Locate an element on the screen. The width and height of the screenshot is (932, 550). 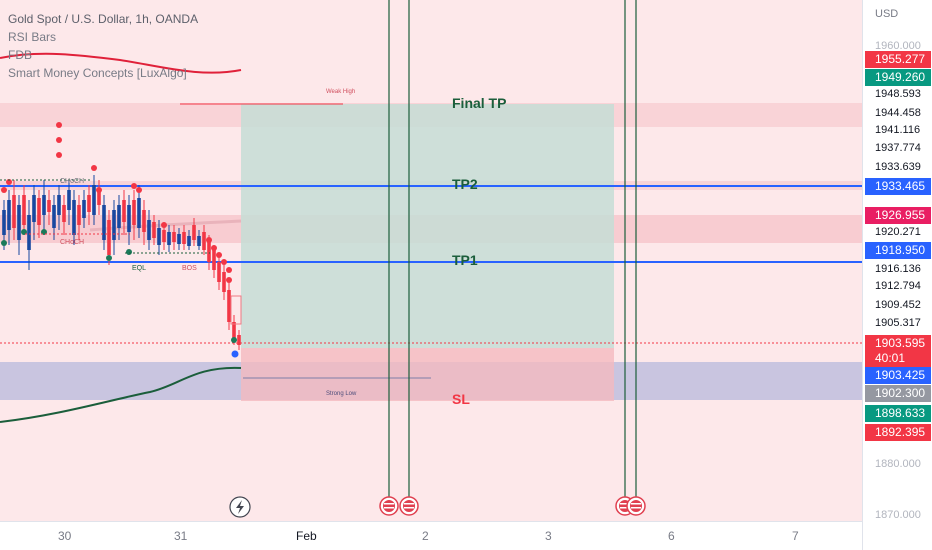
stop-loss-zone is located at coordinates (427, 374).